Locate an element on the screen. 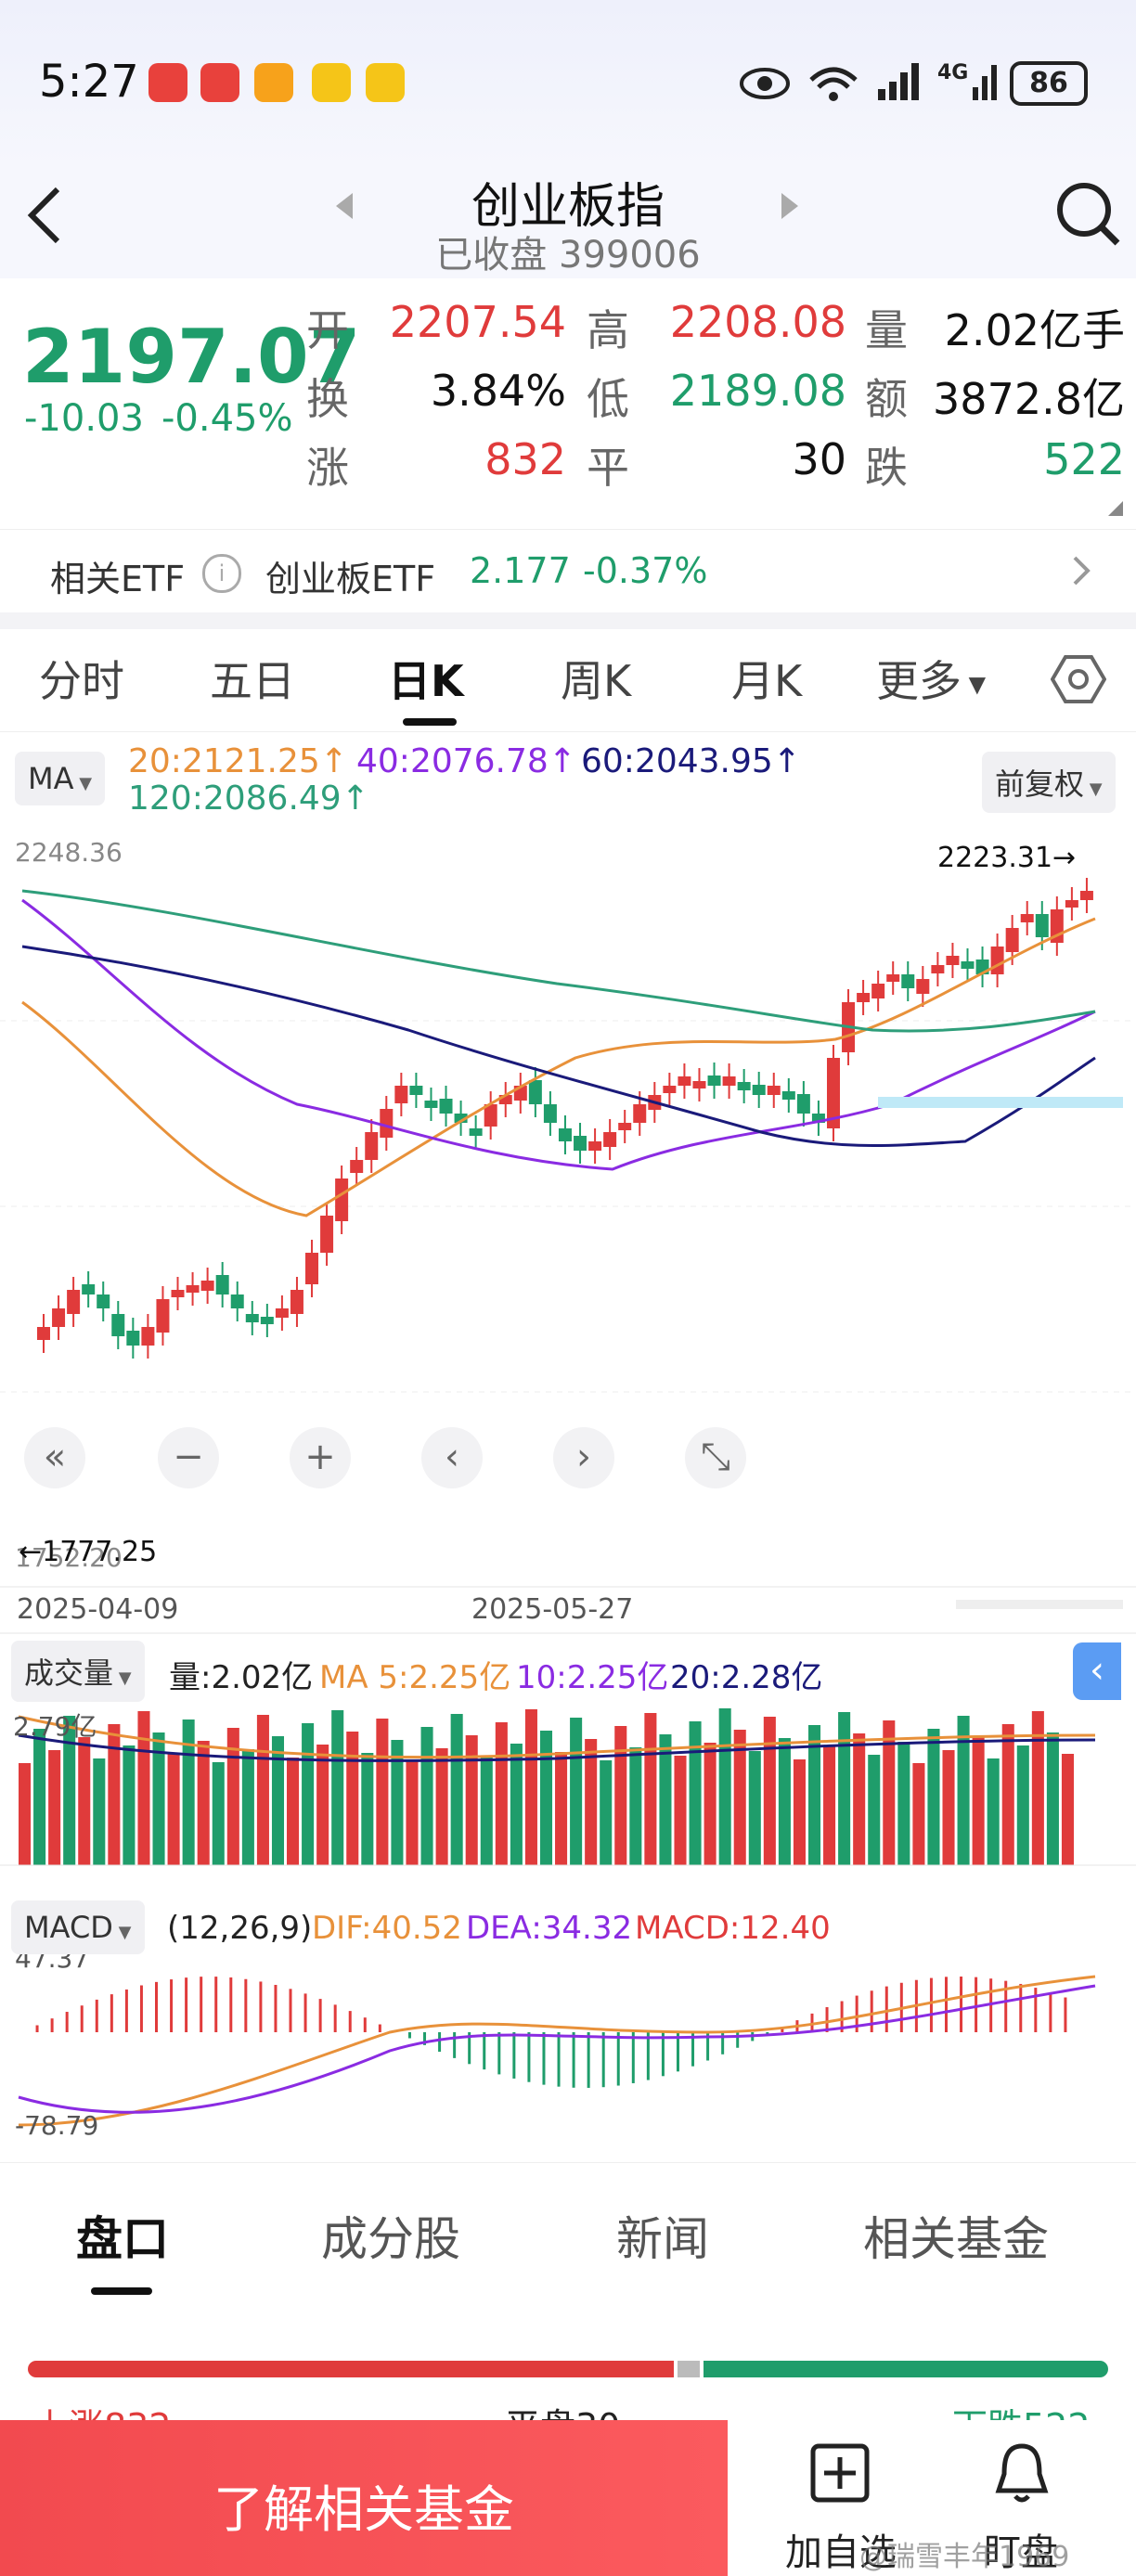 This screenshot has height=2576, width=1136. tab-five-day: 五日 is located at coordinates (252, 681).